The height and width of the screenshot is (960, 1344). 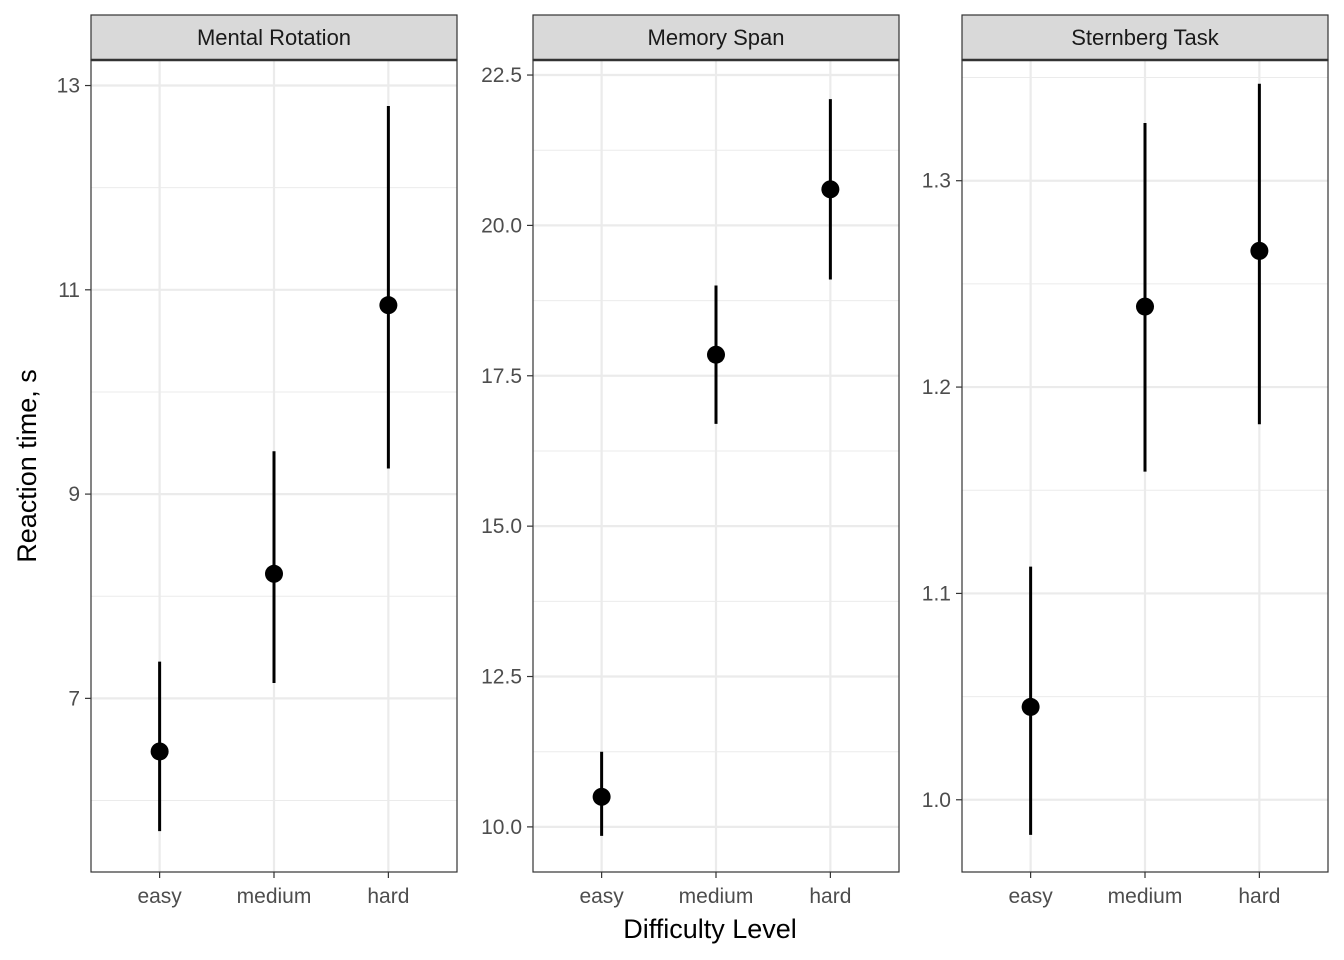 I want to click on y-tick-label: 9, so click(x=74, y=494).